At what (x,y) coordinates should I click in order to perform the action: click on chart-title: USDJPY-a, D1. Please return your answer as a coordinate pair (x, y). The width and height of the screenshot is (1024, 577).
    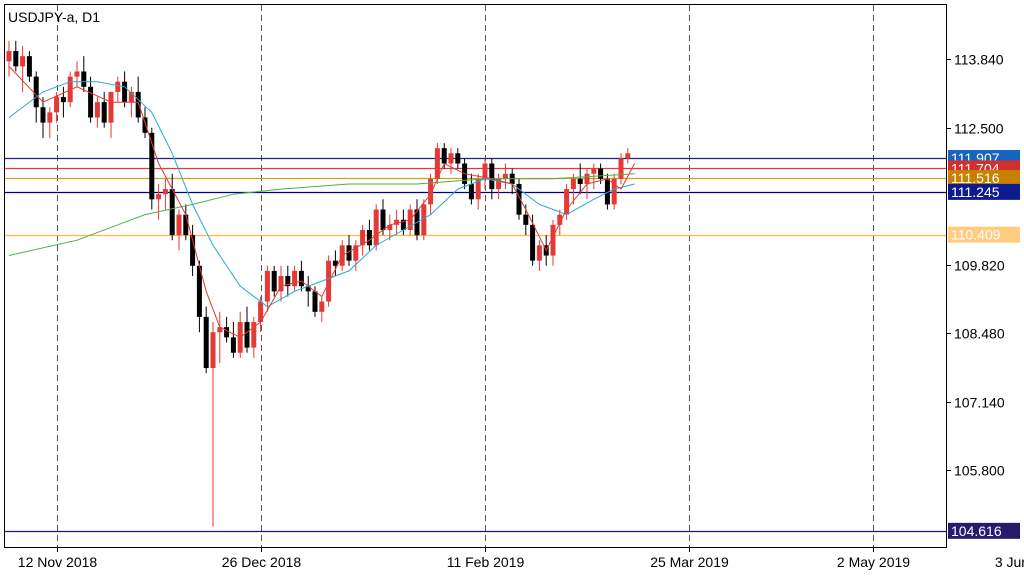
    Looking at the image, I should click on (54, 17).